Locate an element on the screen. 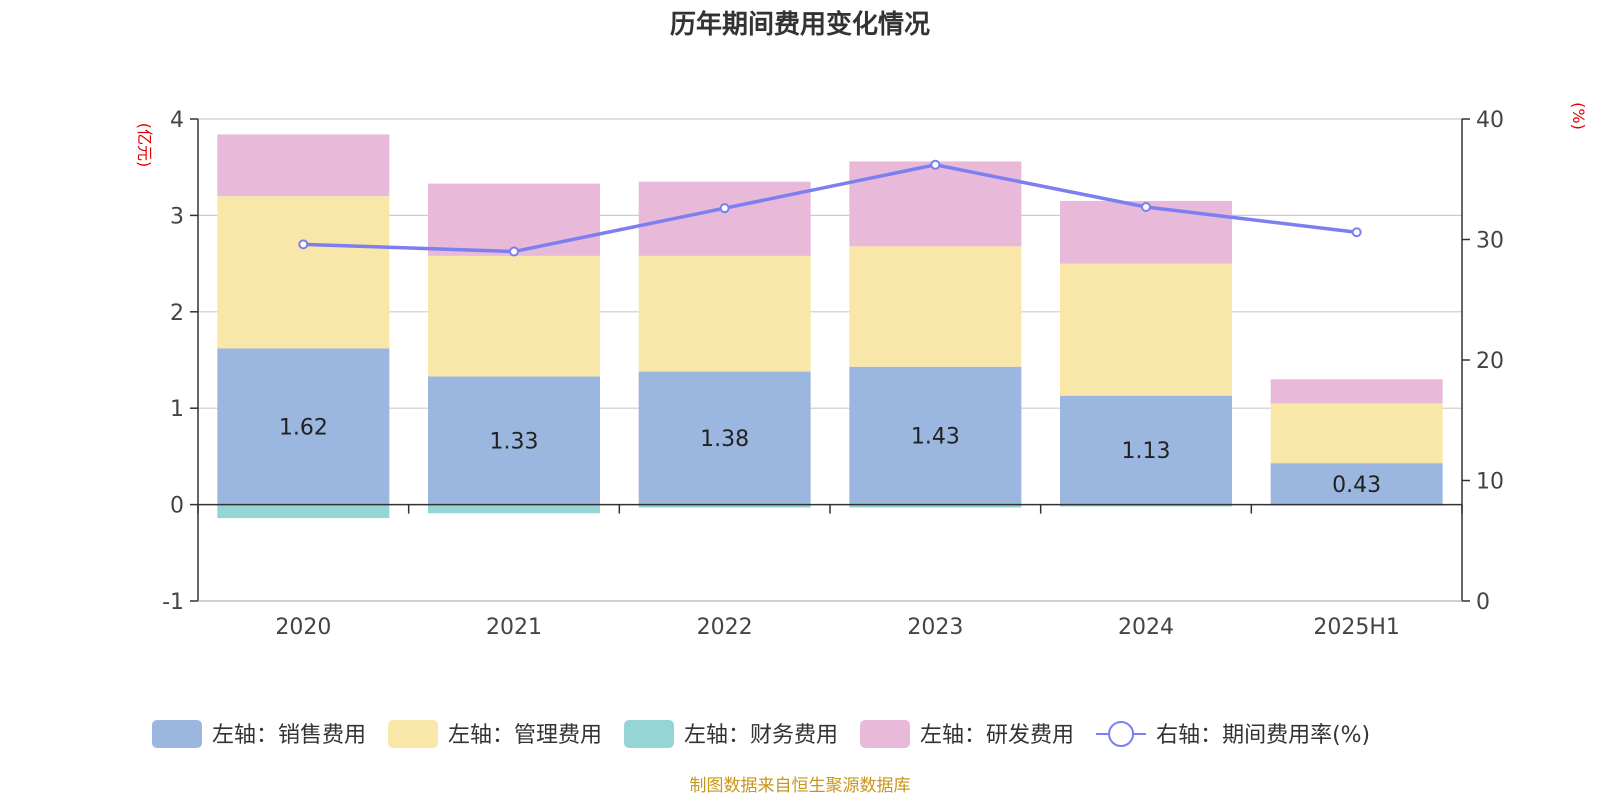 This screenshot has height=800, width=1600. x-tick-label: 2020 is located at coordinates (303, 627).